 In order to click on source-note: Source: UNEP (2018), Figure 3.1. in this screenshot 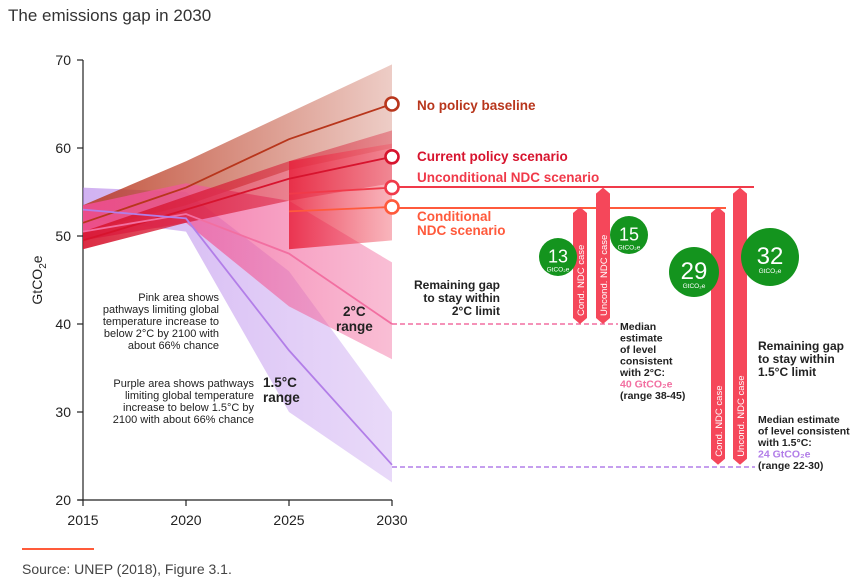, I will do `click(127, 569)`.